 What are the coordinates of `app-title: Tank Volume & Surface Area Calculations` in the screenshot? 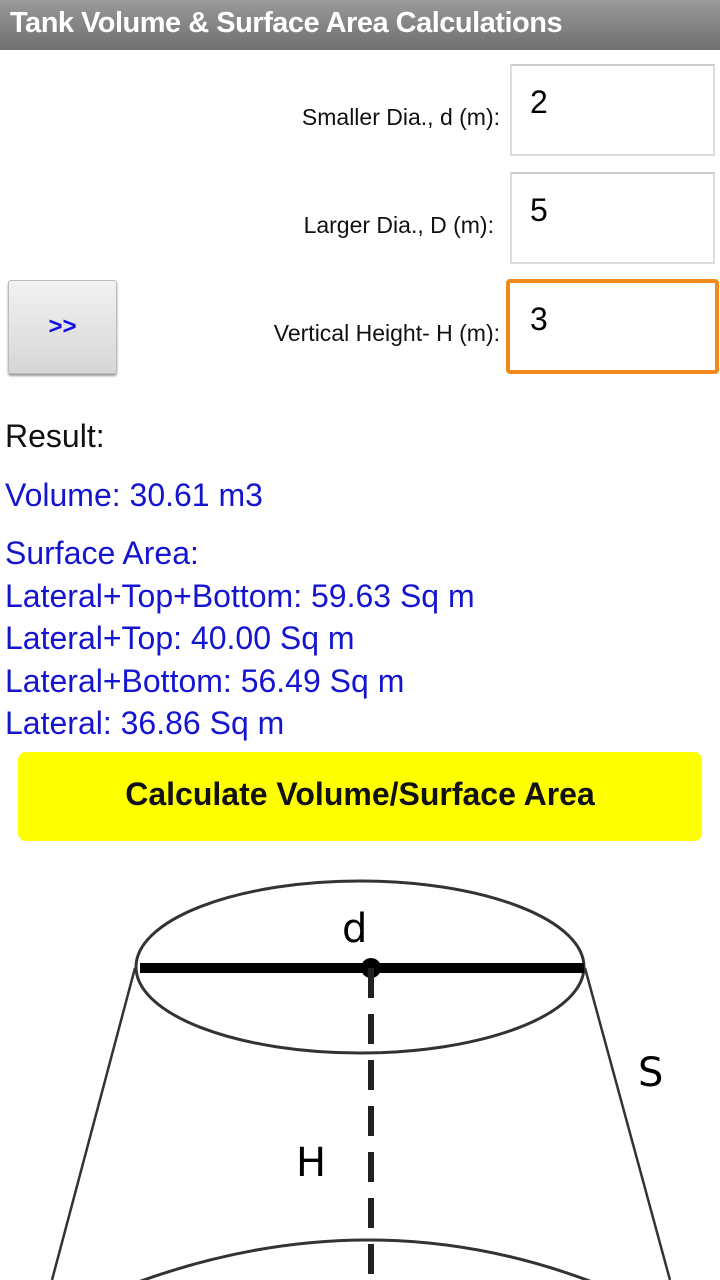 It's located at (286, 23).